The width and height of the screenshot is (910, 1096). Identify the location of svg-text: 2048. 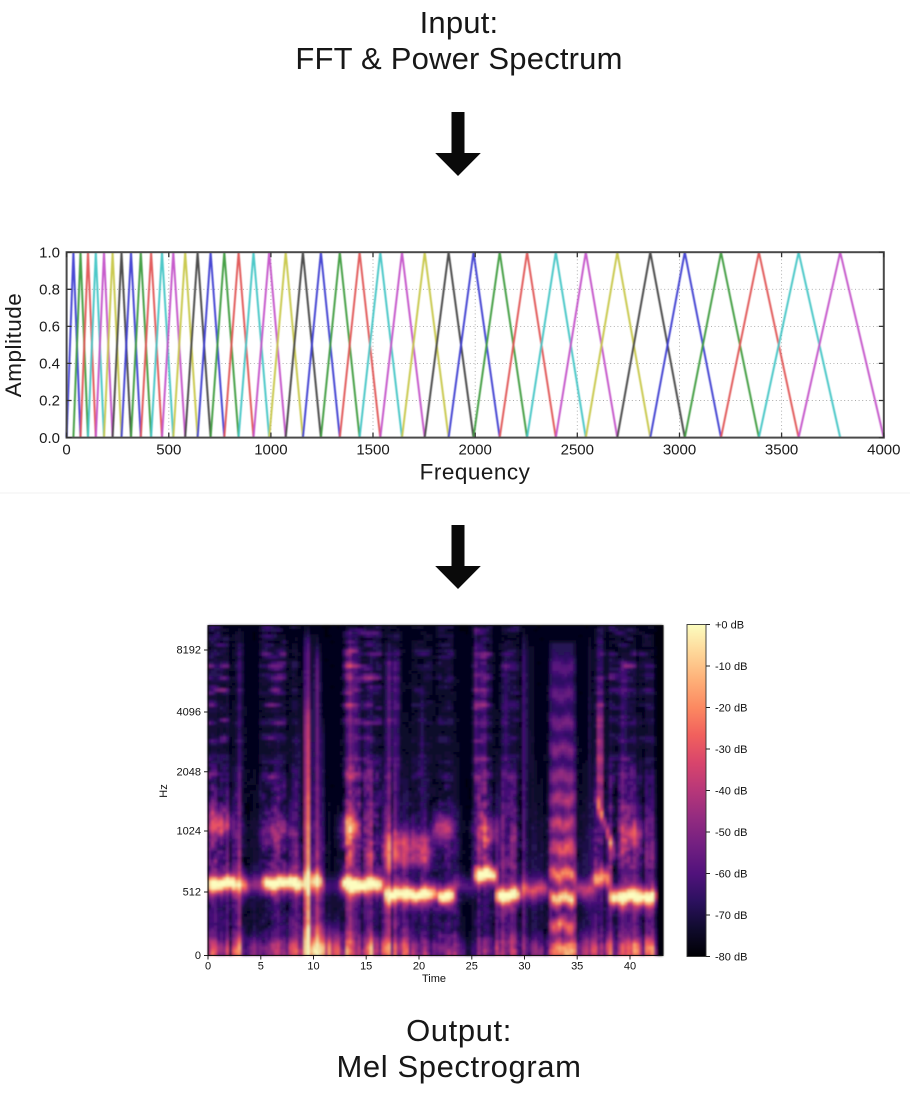
(189, 772).